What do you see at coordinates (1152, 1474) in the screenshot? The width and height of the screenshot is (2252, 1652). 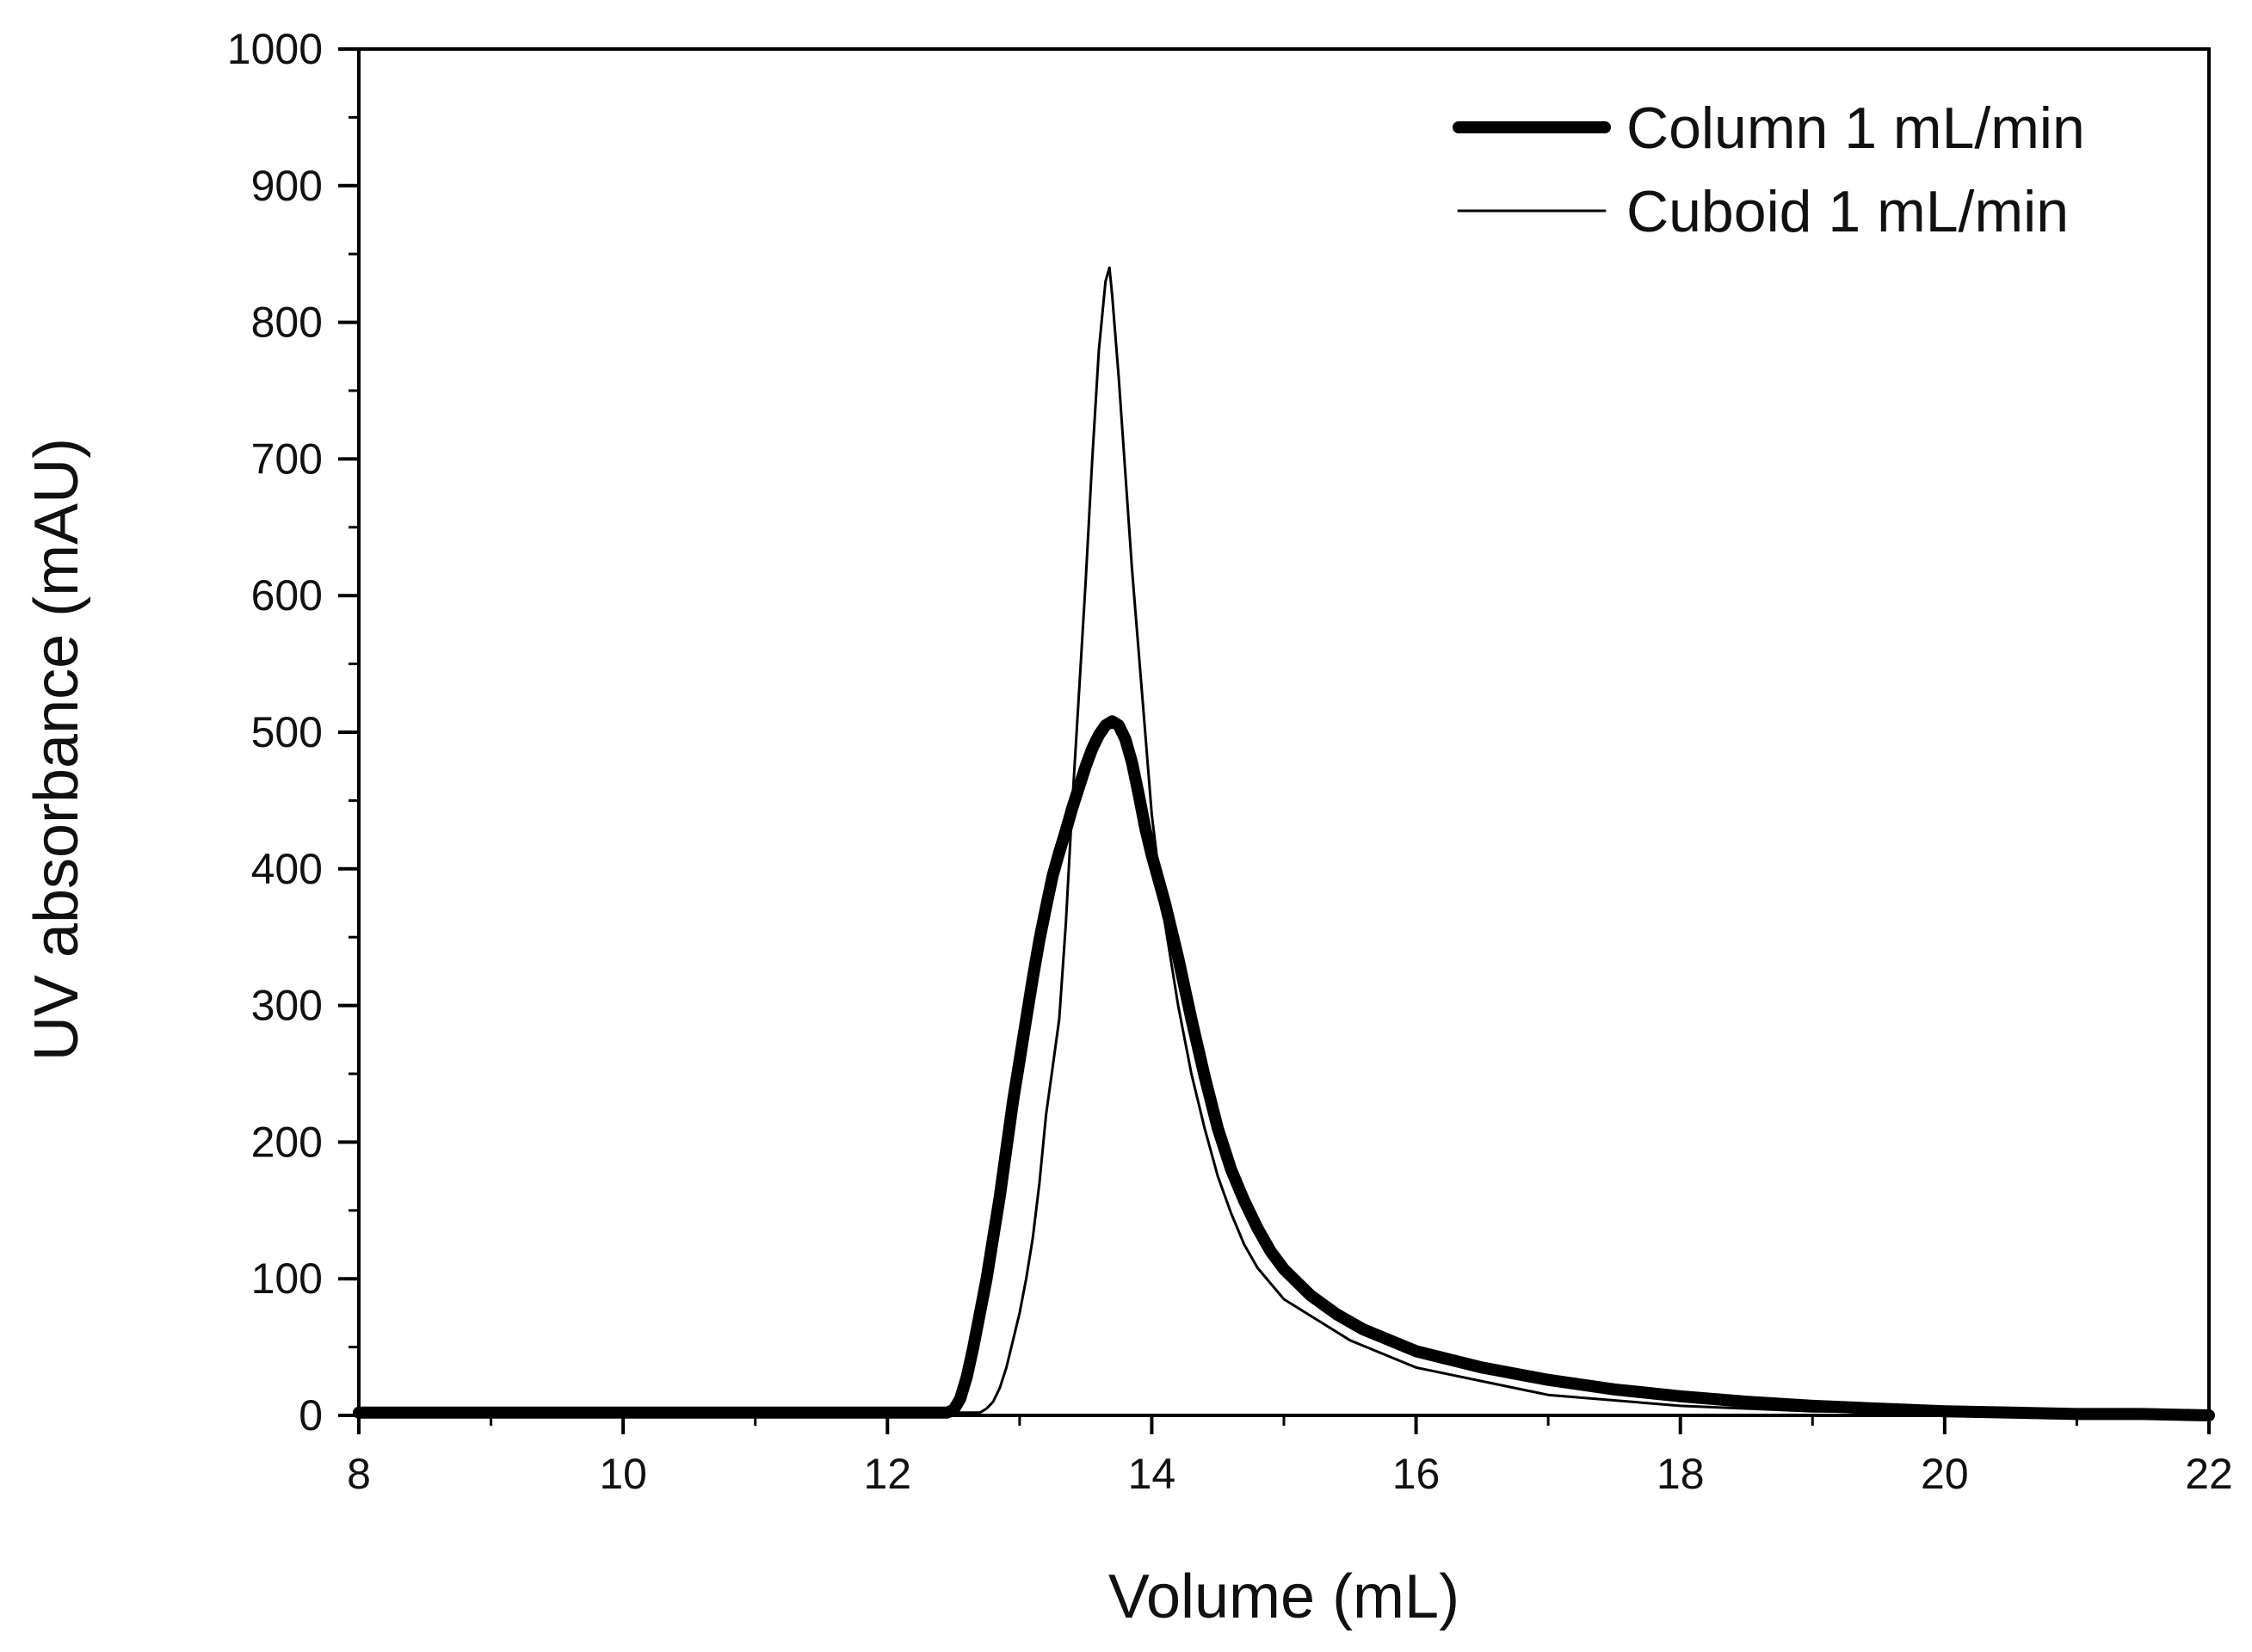 I see `x-tick-label: 14` at bounding box center [1152, 1474].